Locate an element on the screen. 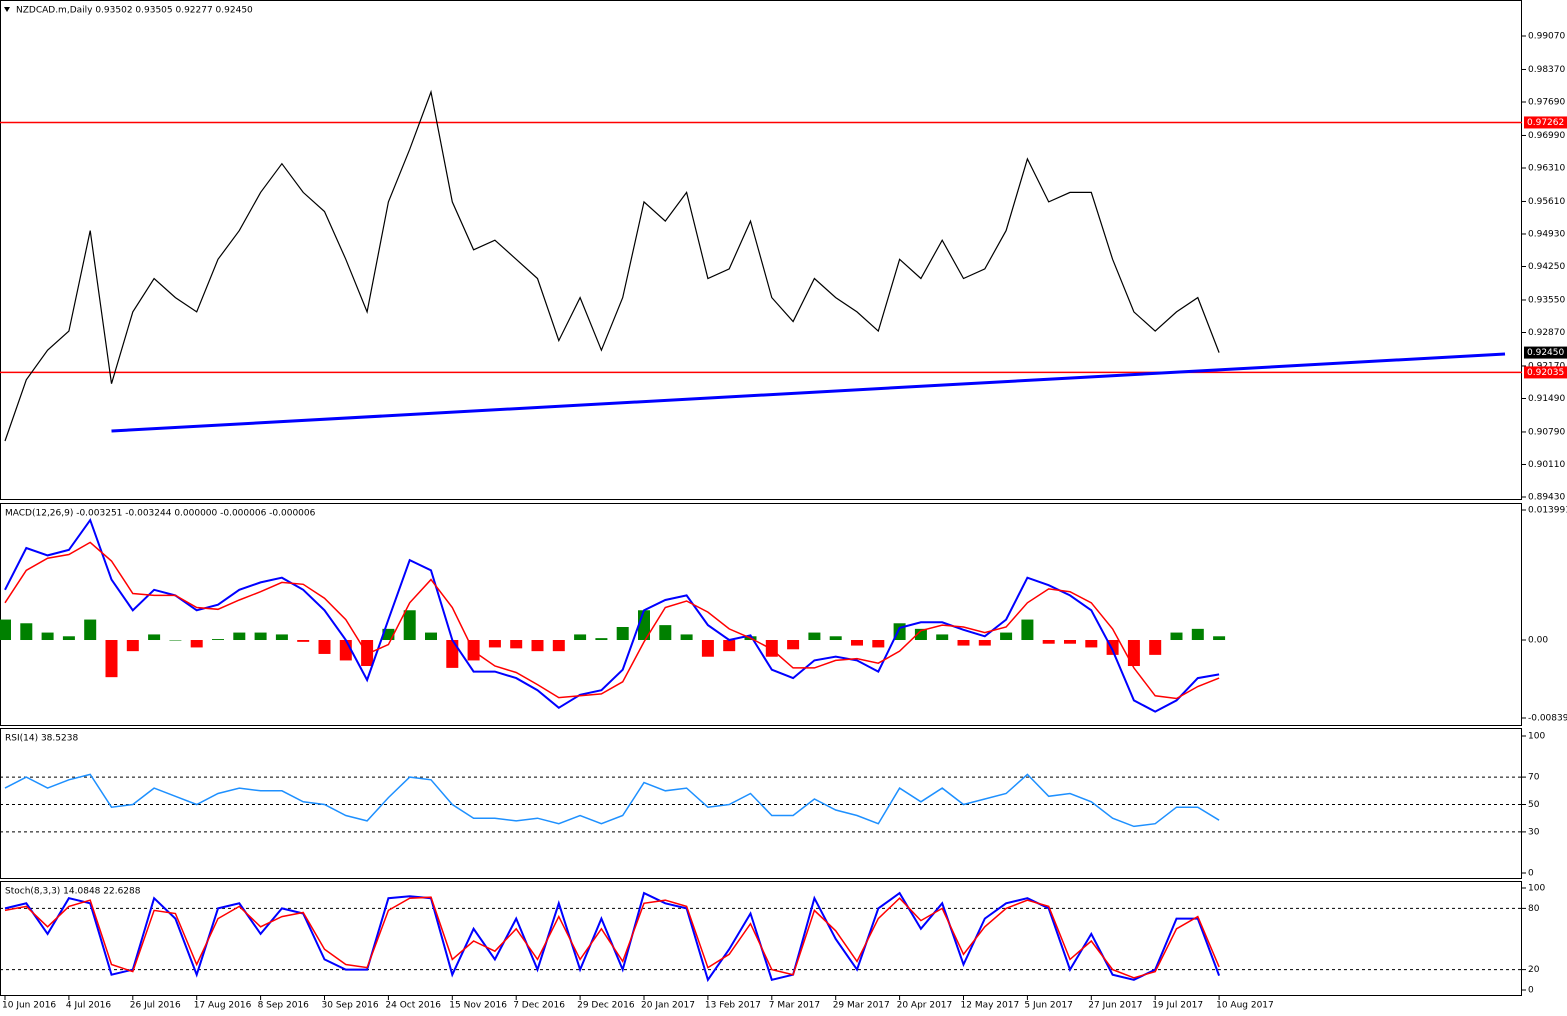  y-tick-label: 0.96990 is located at coordinates (1546, 136).